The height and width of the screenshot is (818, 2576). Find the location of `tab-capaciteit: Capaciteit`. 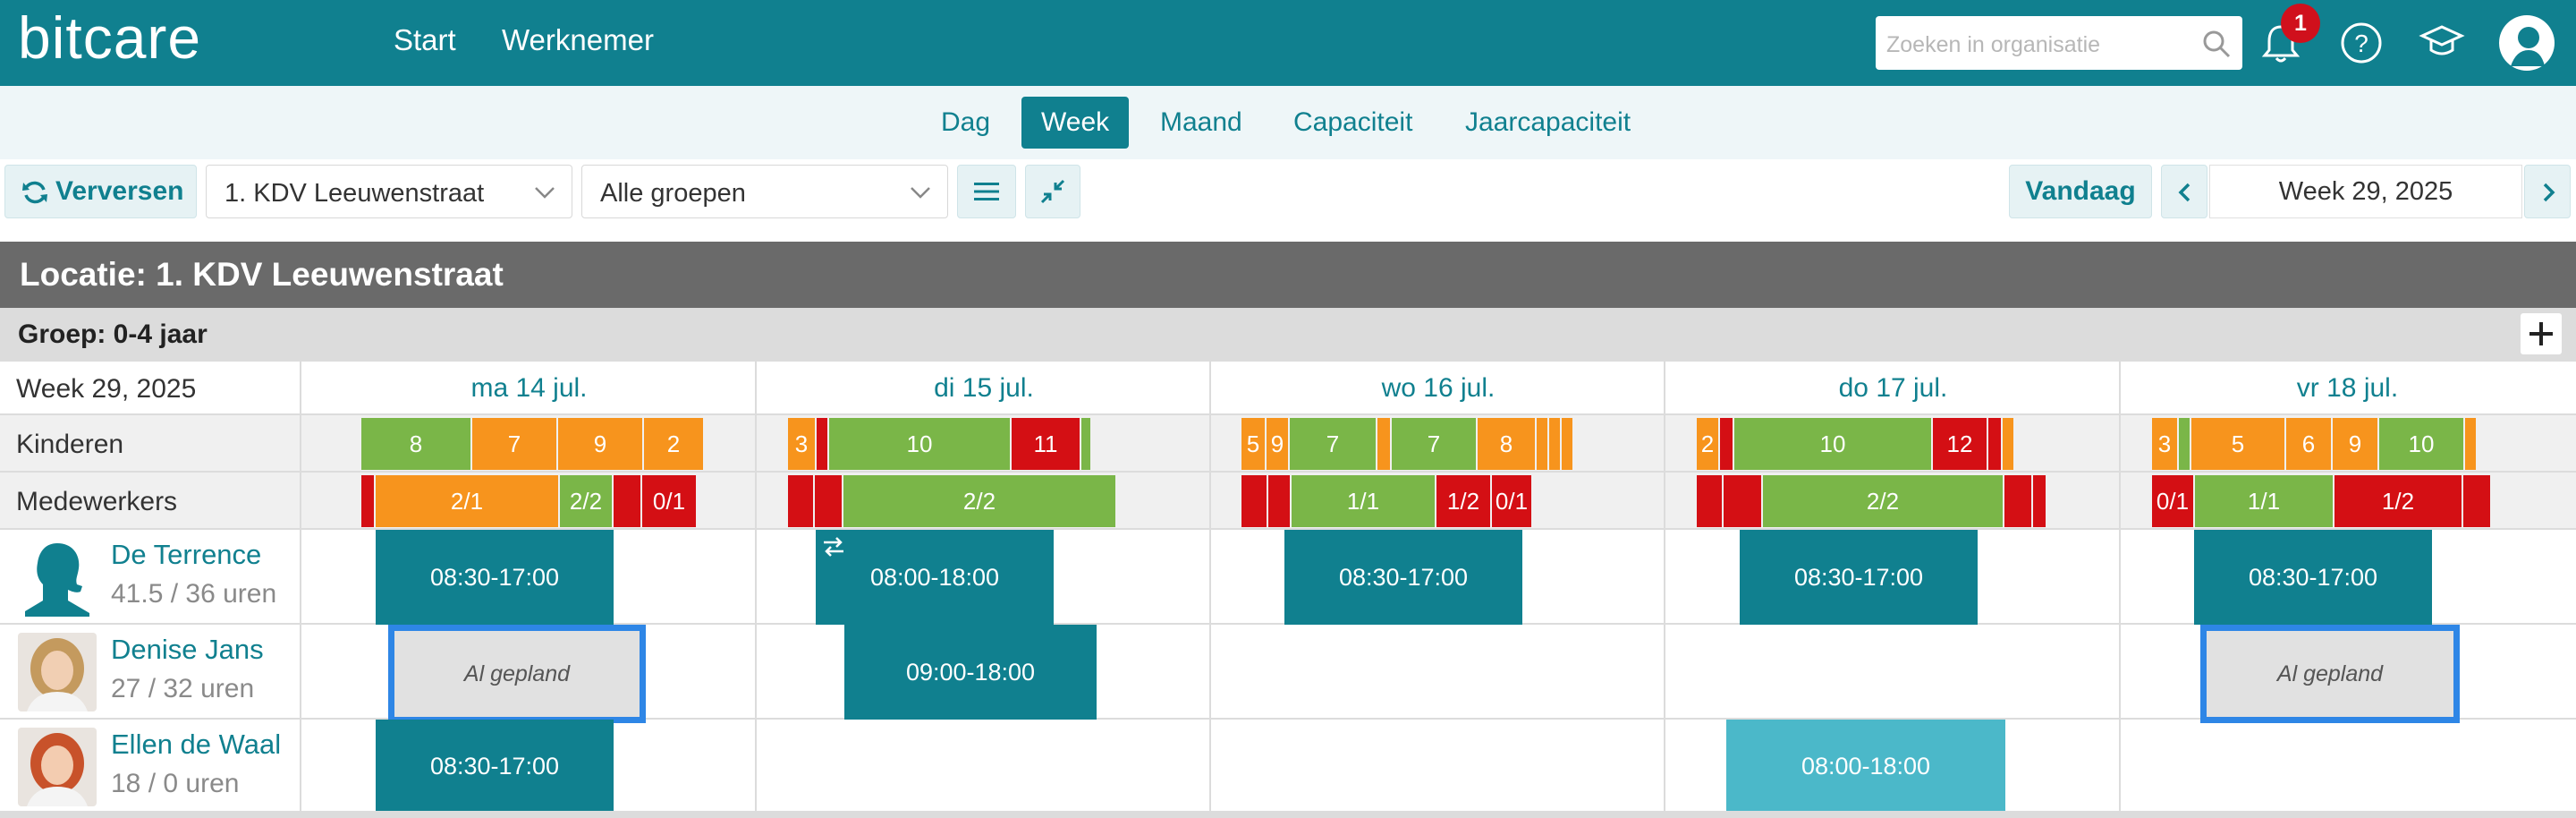

tab-capaciteit: Capaciteit is located at coordinates (1353, 122).